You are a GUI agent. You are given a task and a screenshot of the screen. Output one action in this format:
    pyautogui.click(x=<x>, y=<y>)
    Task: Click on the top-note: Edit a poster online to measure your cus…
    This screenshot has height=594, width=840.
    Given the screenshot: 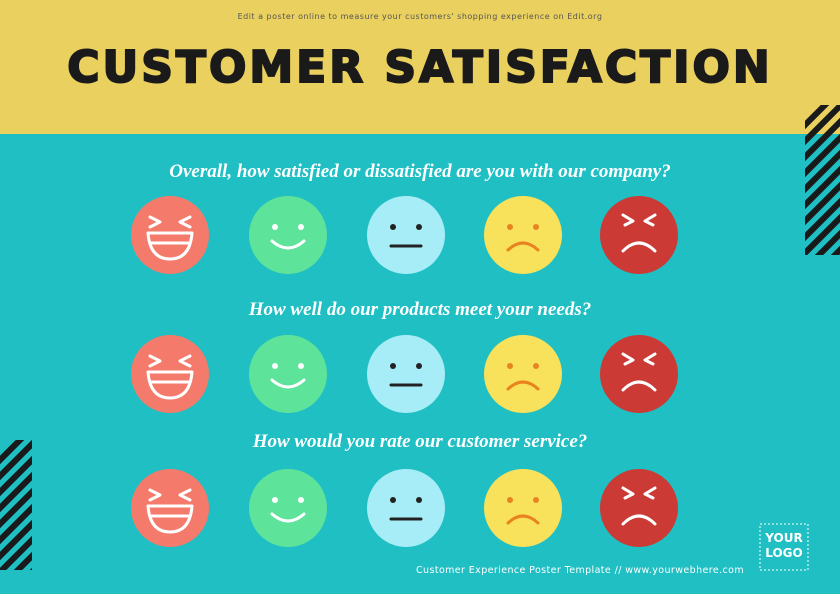 What is the action you would take?
    pyautogui.click(x=420, y=16)
    